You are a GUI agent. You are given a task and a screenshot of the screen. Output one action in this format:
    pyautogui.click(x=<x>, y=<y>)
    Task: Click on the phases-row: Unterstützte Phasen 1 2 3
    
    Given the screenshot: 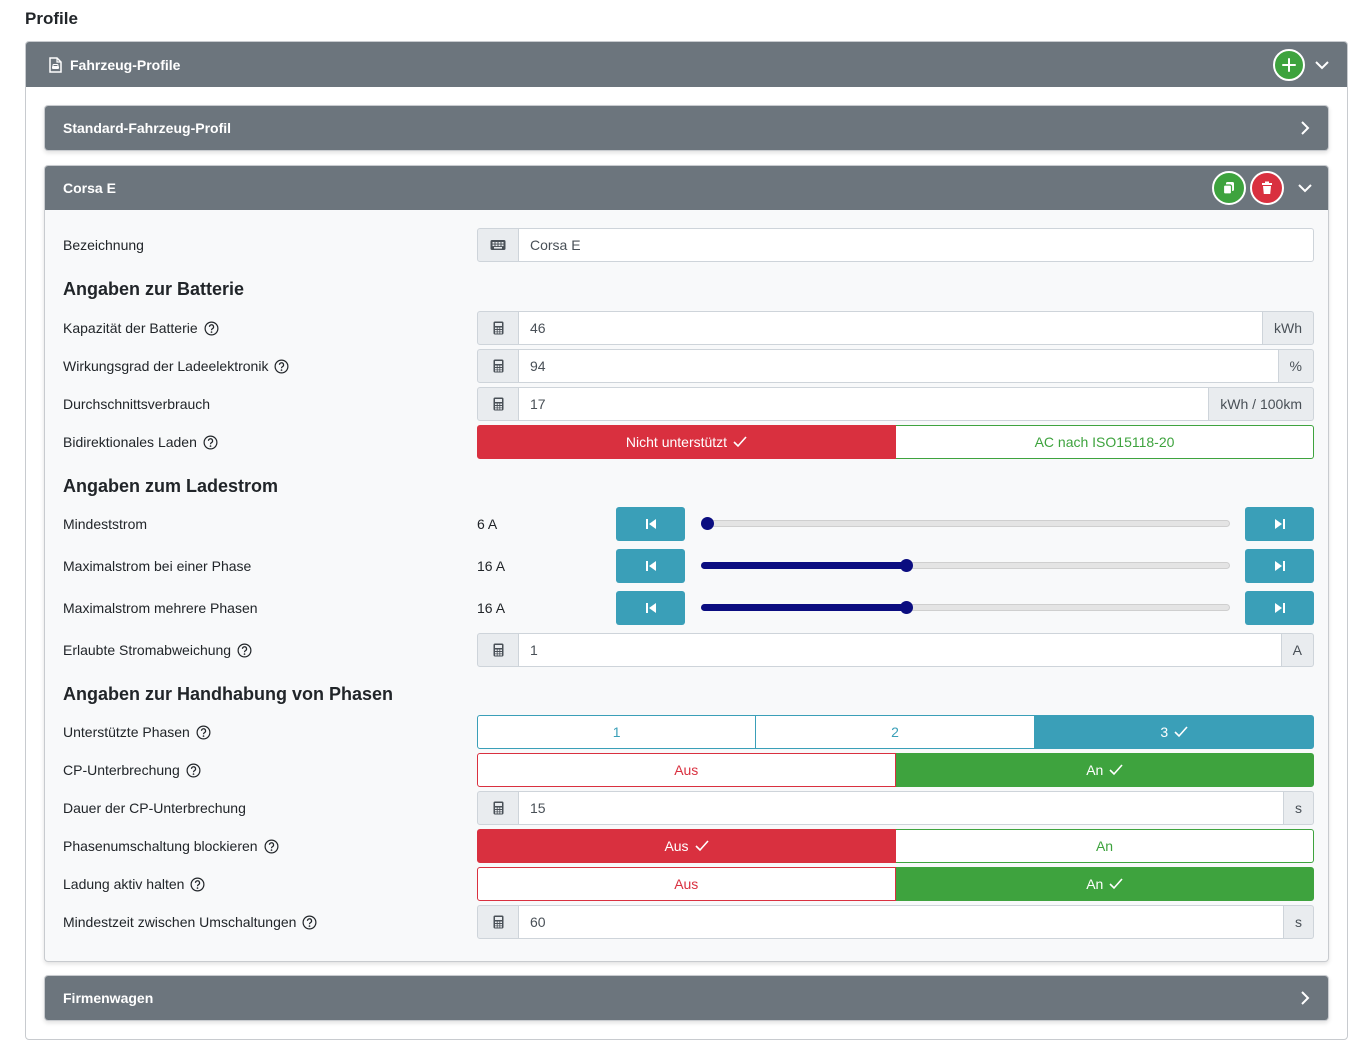 What is the action you would take?
    pyautogui.click(x=688, y=732)
    